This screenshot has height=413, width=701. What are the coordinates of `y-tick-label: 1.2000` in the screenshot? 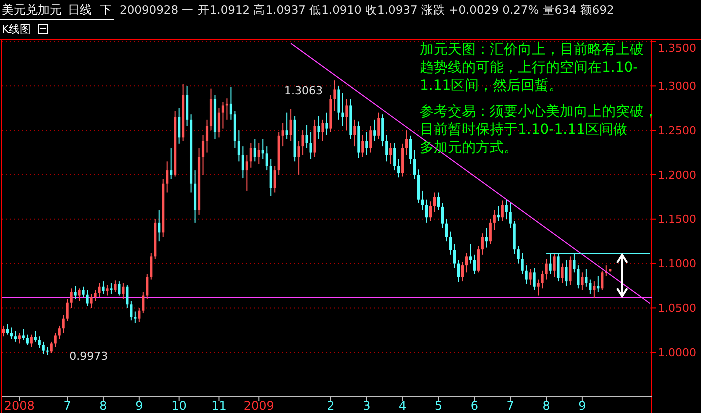 It's located at (677, 175).